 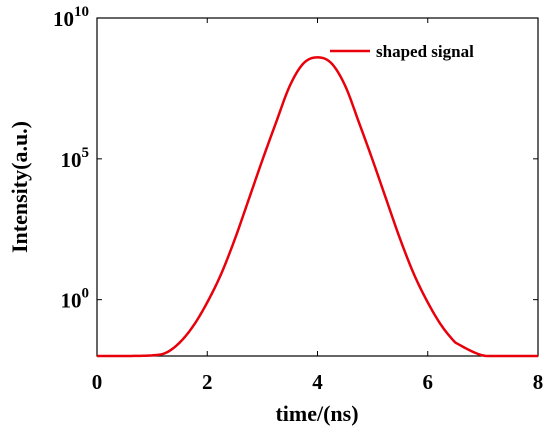 I want to click on x-tick-label: 6, so click(x=428, y=382).